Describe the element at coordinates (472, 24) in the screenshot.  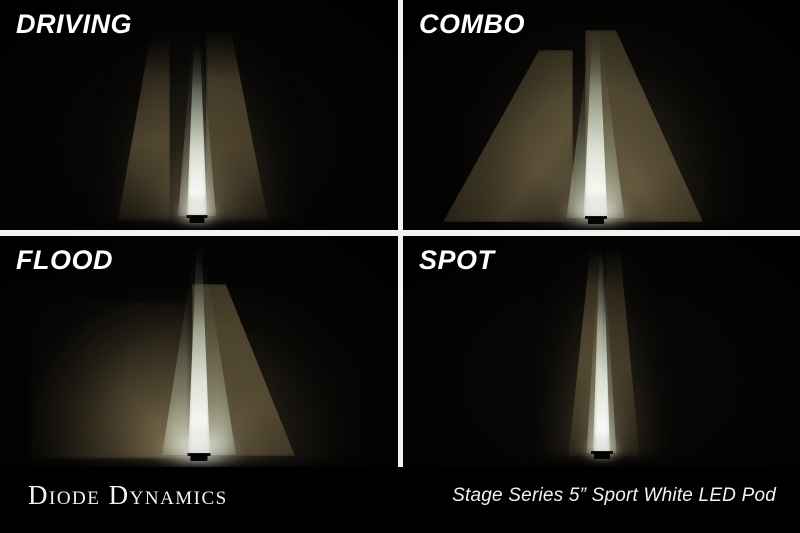
I see `panel-caption-combo: COMBO` at that location.